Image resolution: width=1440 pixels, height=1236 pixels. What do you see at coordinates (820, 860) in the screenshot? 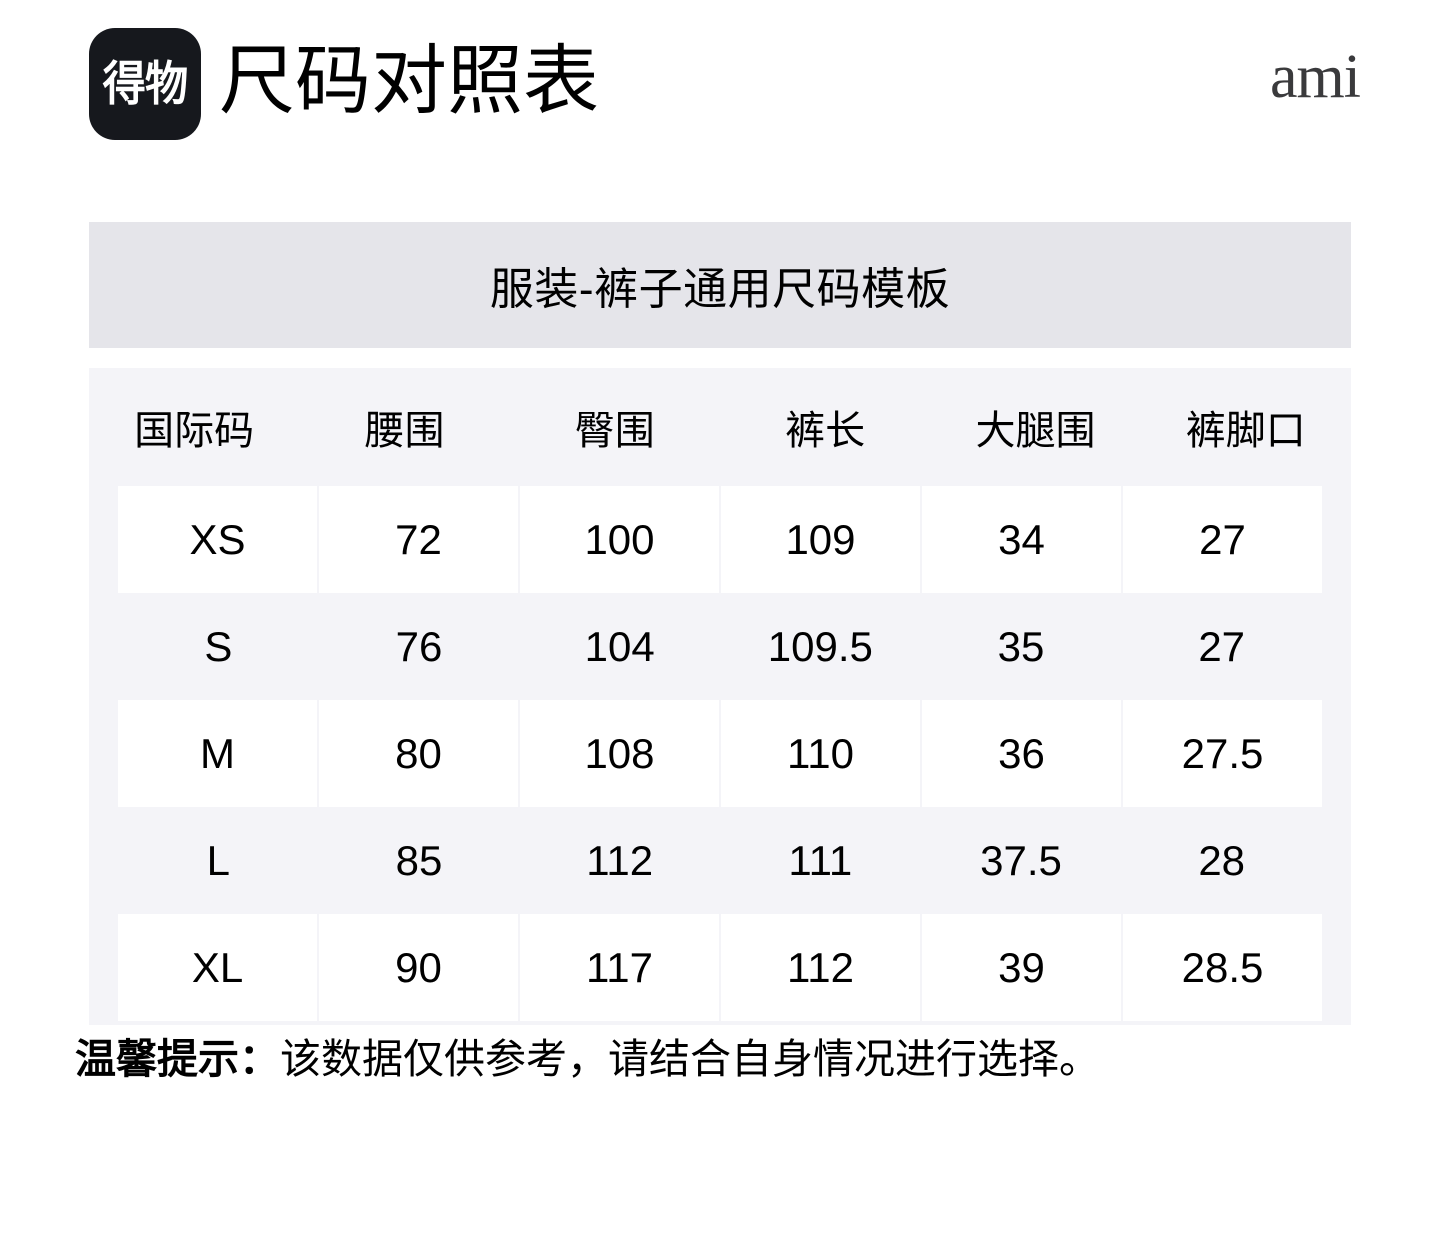
I see `cell-length: 111` at bounding box center [820, 860].